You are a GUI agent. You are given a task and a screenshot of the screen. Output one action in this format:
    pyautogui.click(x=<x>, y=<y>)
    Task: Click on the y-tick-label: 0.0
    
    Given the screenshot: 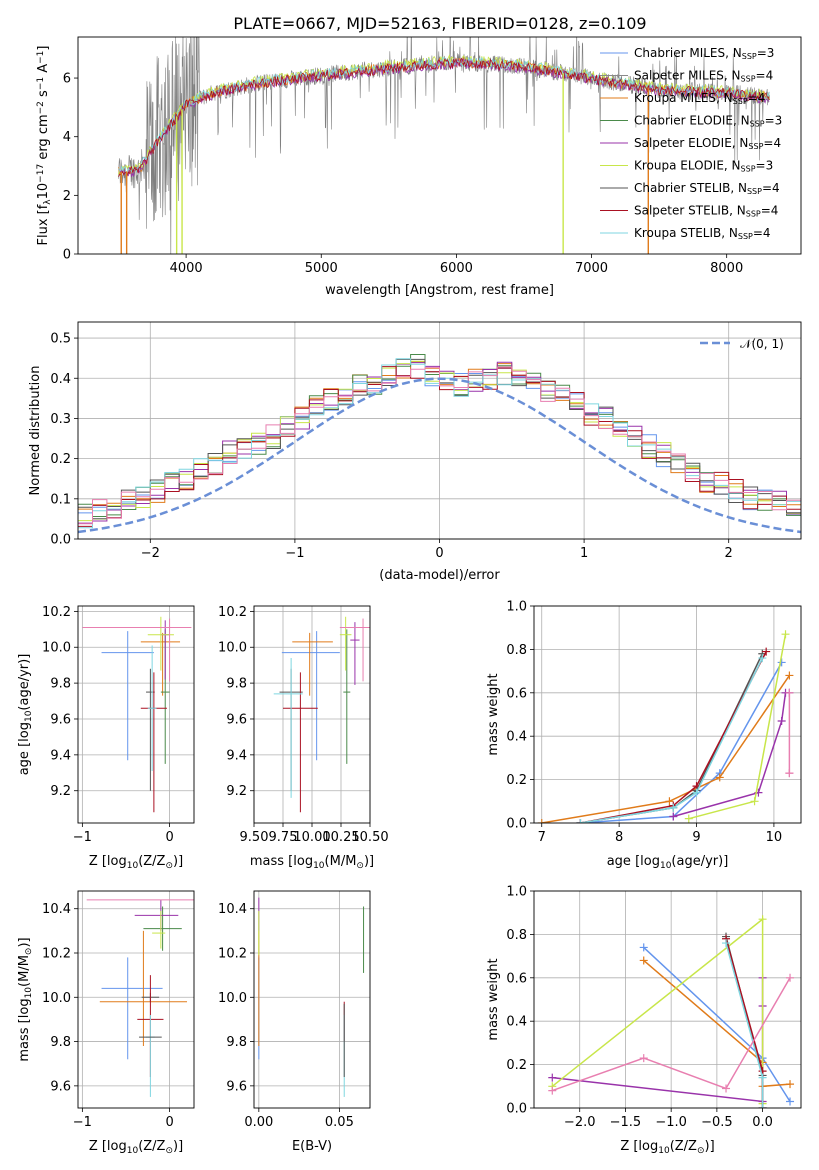 What is the action you would take?
    pyautogui.click(x=516, y=1109)
    